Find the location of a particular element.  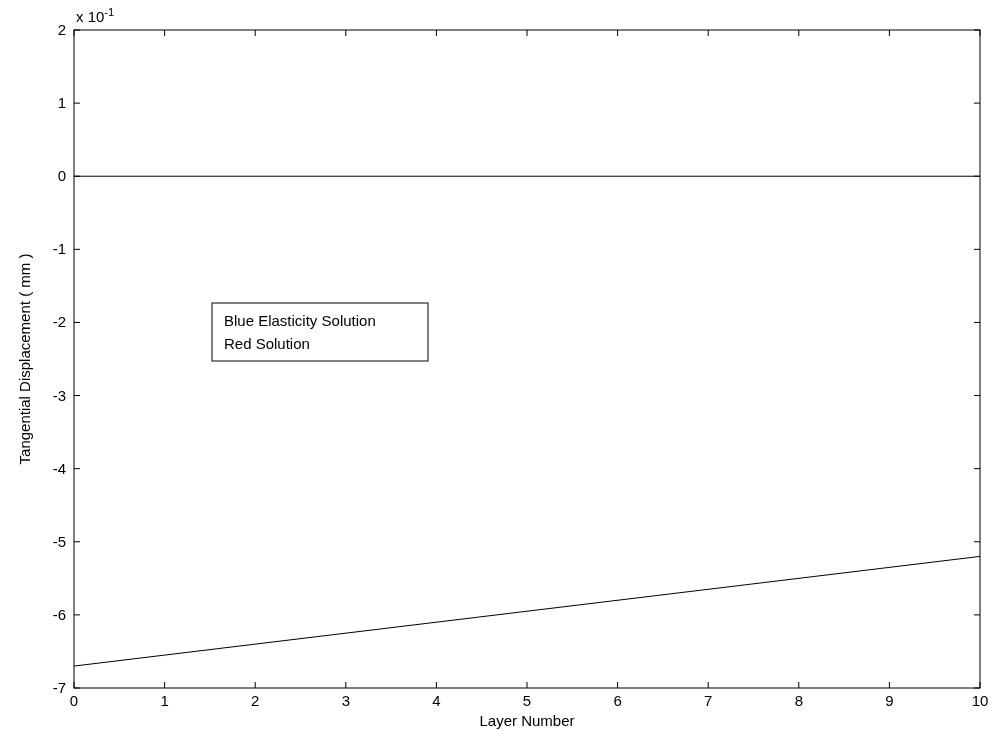

x-axis-title: Layer Number is located at coordinates (527, 720).